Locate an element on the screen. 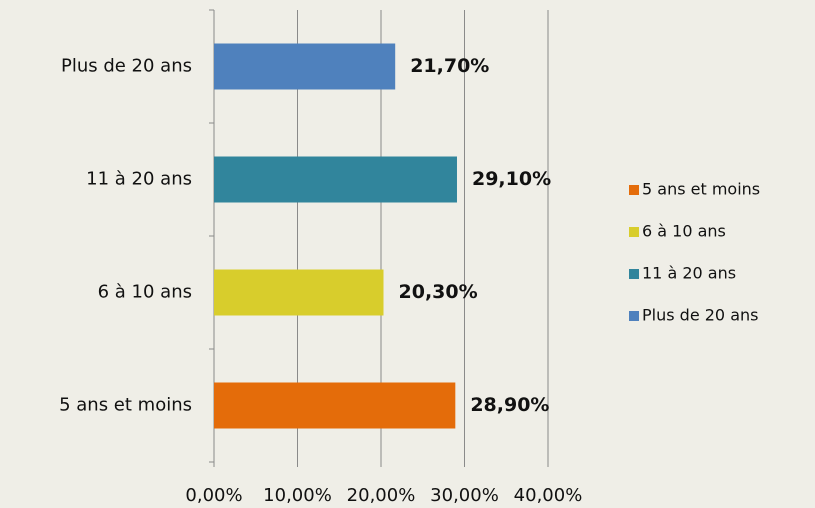 The width and height of the screenshot is (815, 508). y-tick-label: 6 à 10 ans is located at coordinates (145, 292).